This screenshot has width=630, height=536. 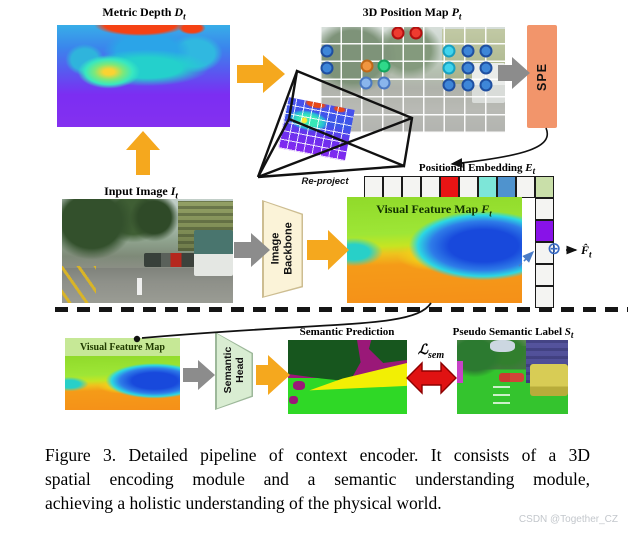 What do you see at coordinates (586, 251) in the screenshot?
I see `fused-feature-label: F̂t` at bounding box center [586, 251].